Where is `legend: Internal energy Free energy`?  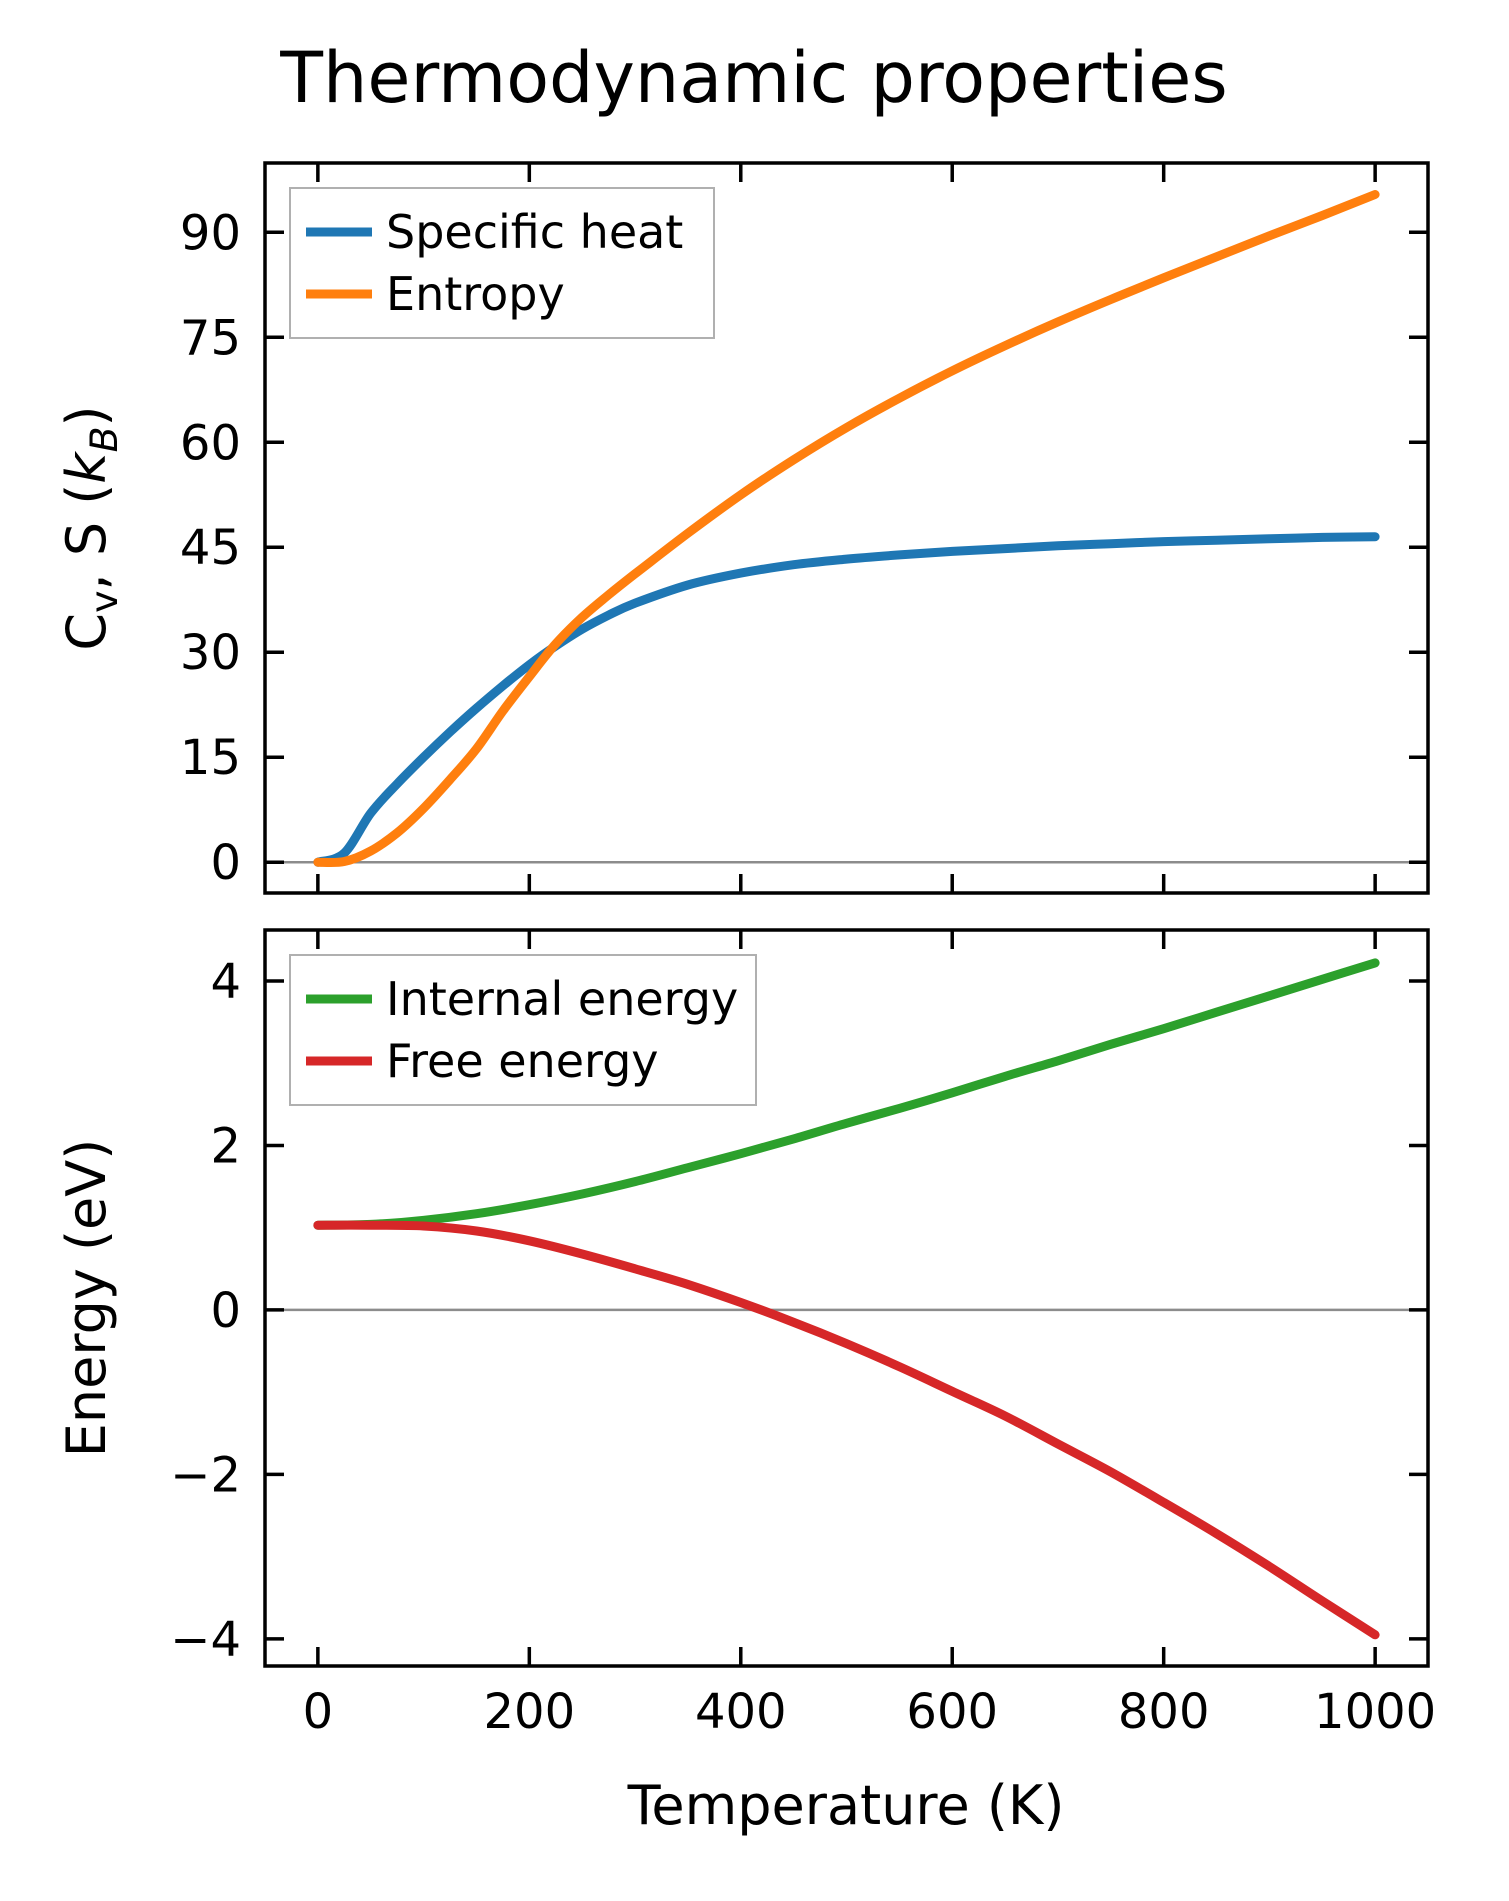 legend: Internal energy Free energy is located at coordinates (523, 1030).